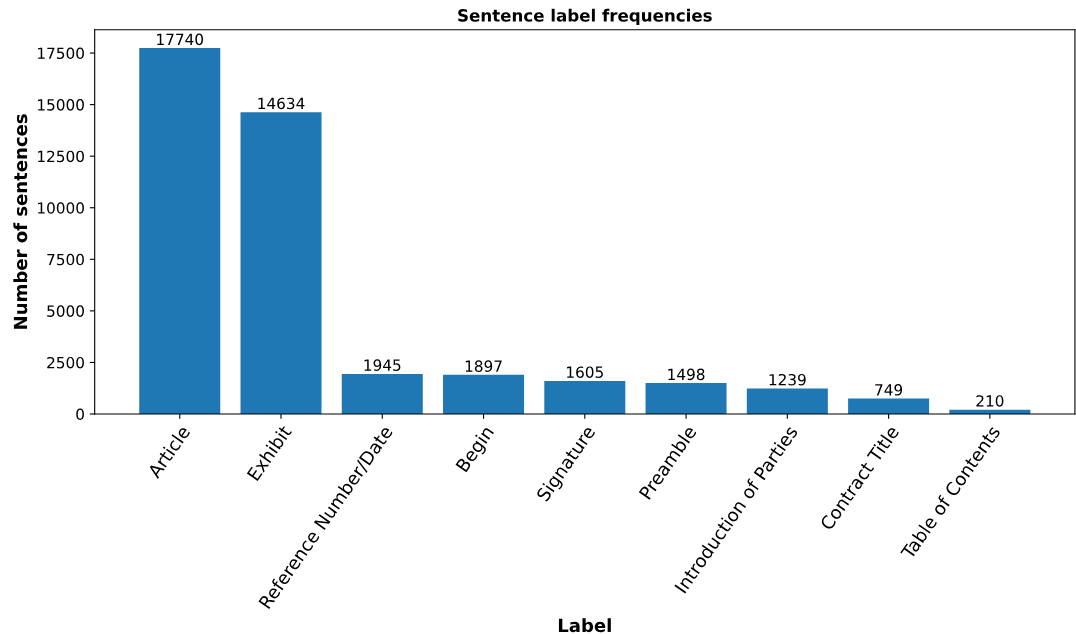 This screenshot has width=1076, height=634. What do you see at coordinates (65, 311) in the screenshot?
I see `y-tick-label: 5000` at bounding box center [65, 311].